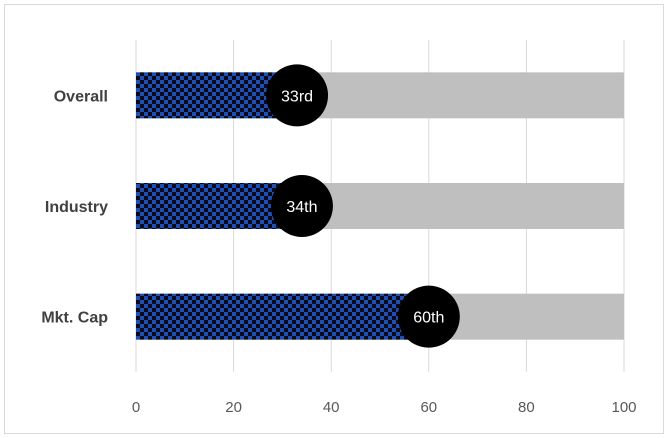 Image resolution: width=670 pixels, height=438 pixels. I want to click on value-bar, so click(282, 316).